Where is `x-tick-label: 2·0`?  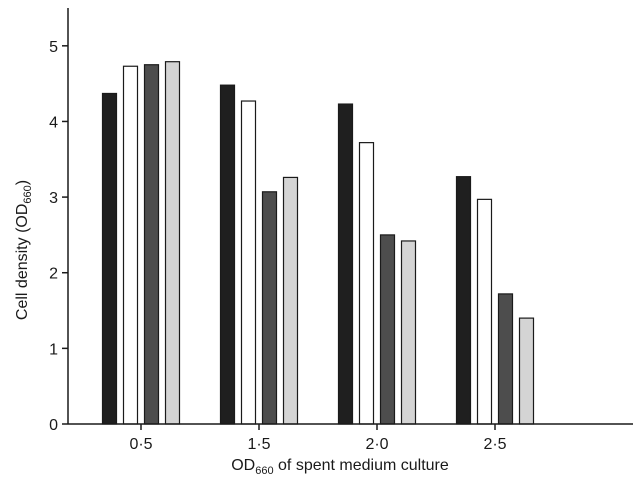 x-tick-label: 2·0 is located at coordinates (376, 444).